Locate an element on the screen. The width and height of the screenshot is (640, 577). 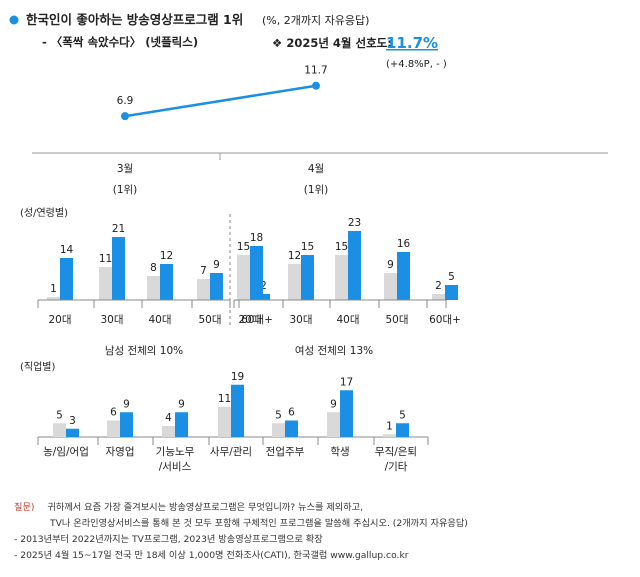
bar-value-label: 18 is located at coordinates (256, 238).